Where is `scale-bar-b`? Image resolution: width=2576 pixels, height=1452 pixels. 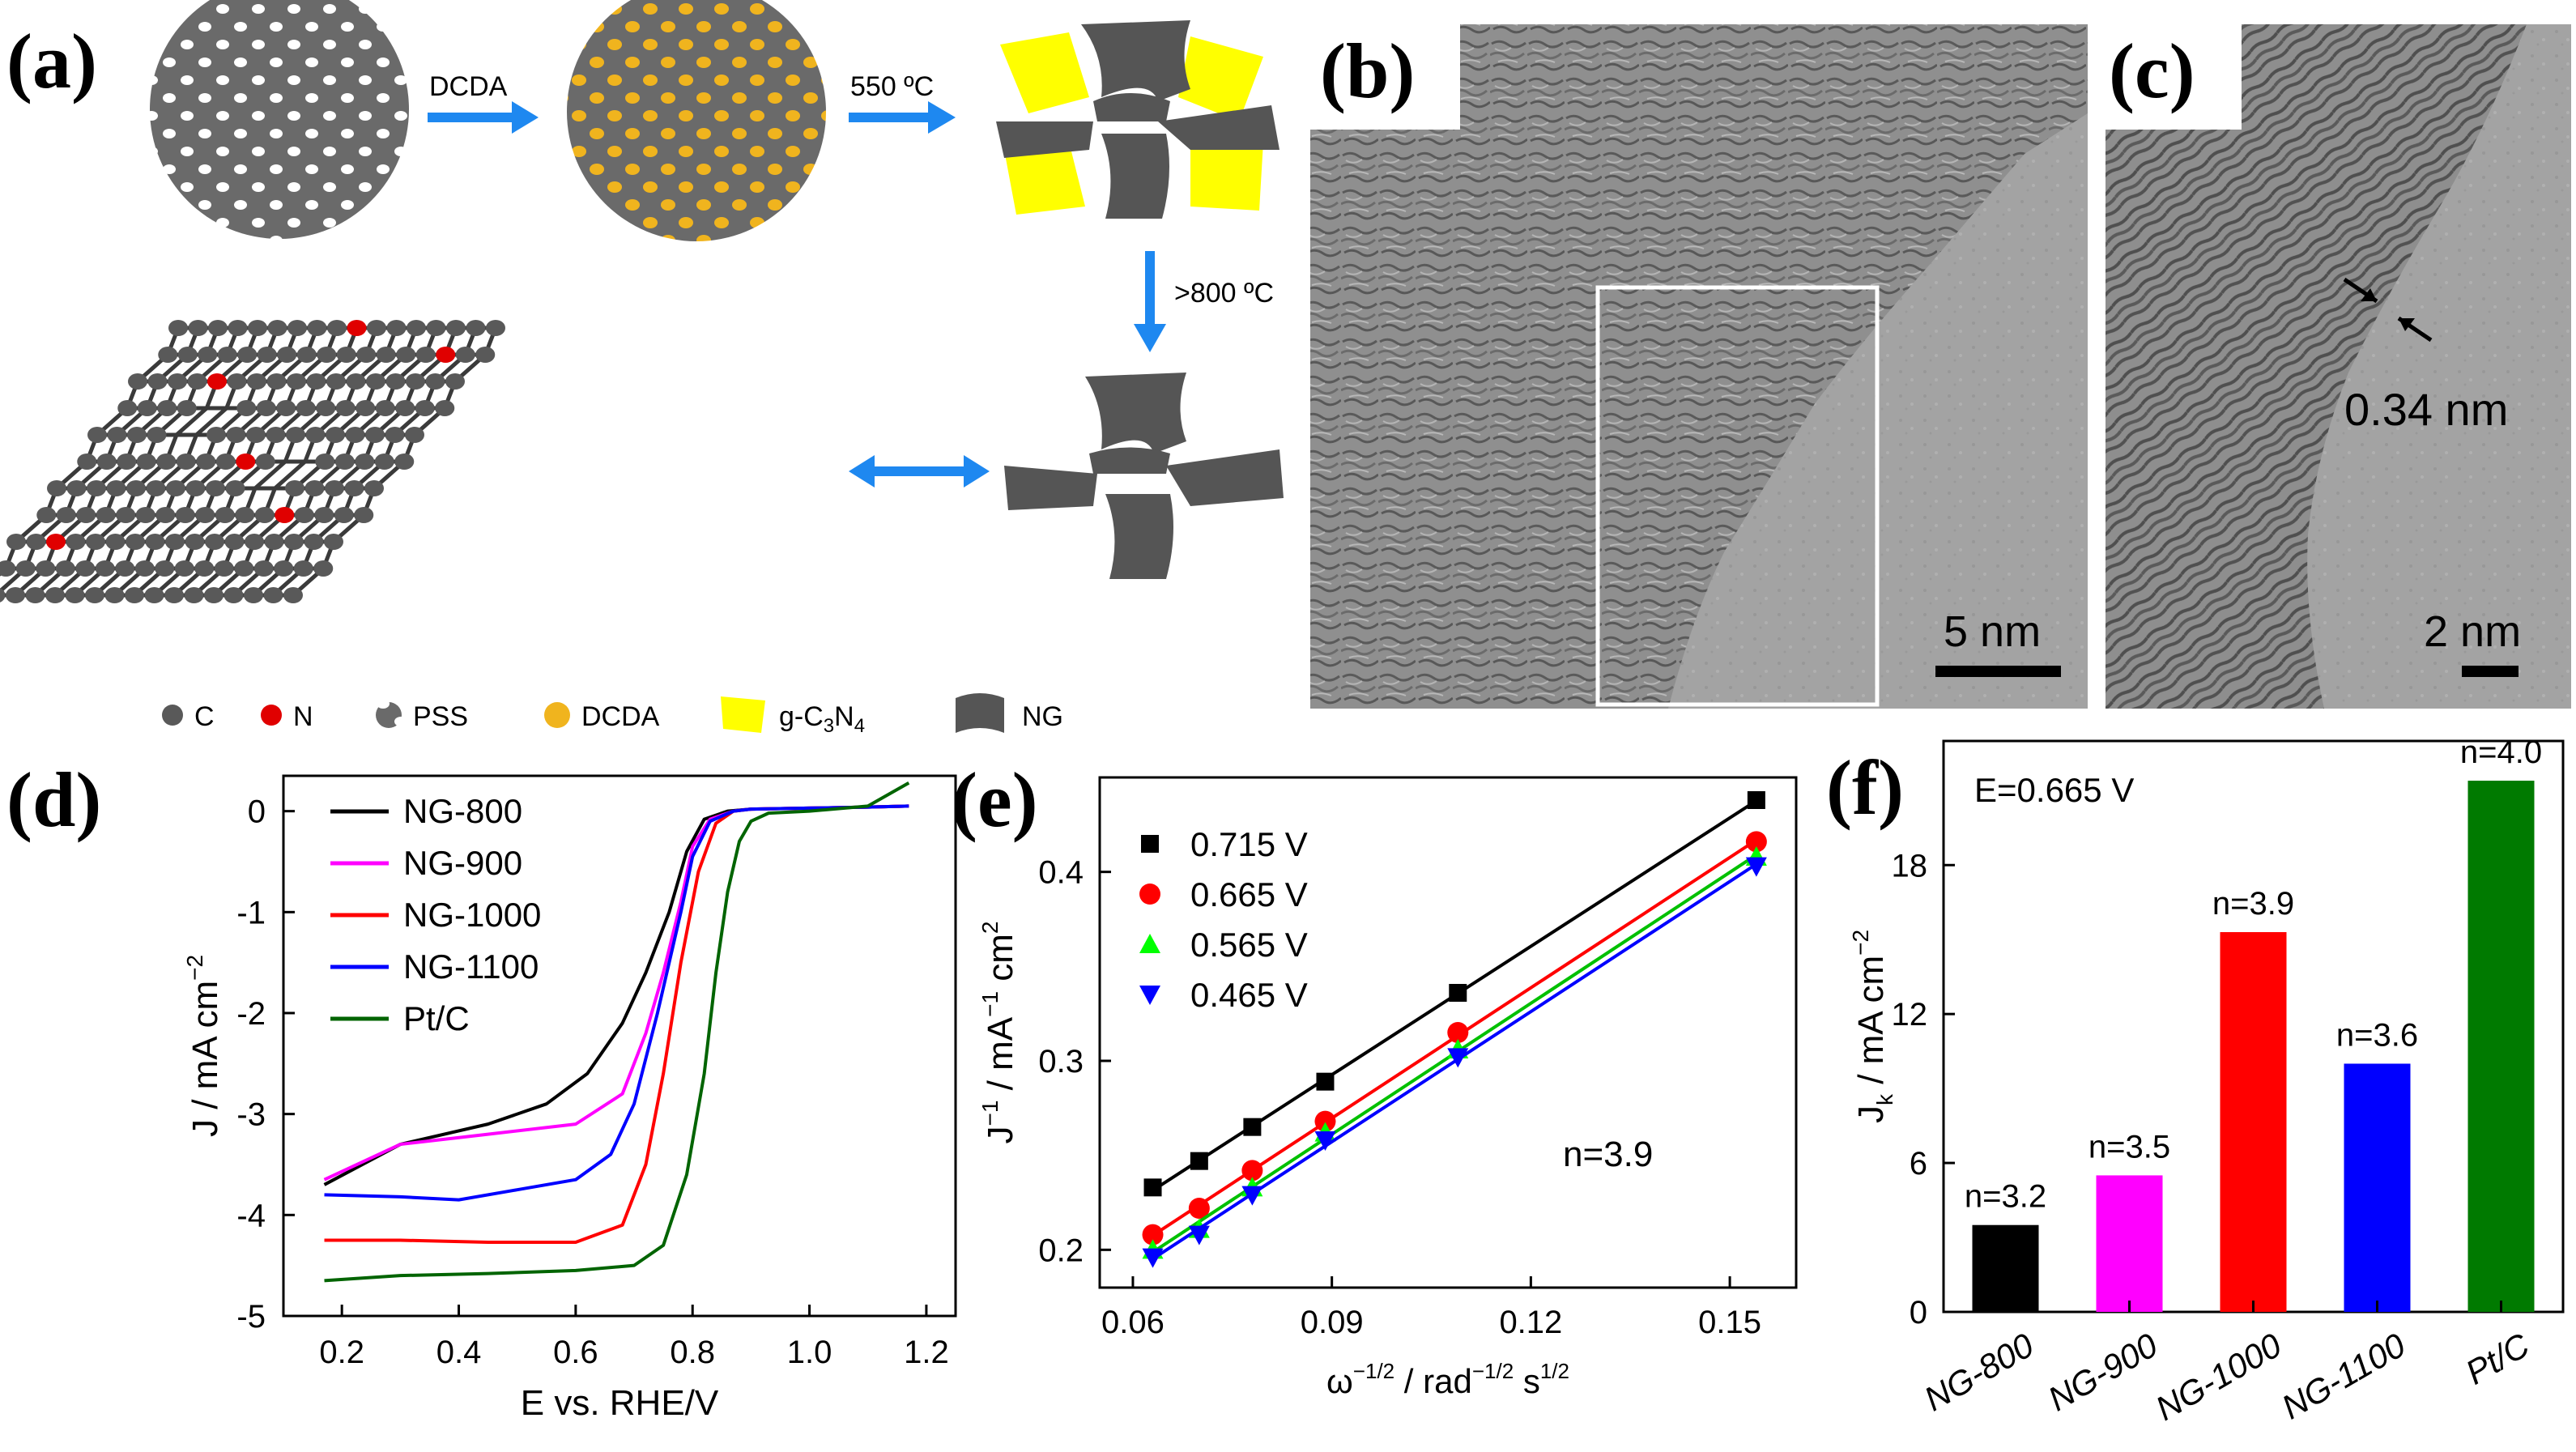
scale-bar-b is located at coordinates (1998, 671).